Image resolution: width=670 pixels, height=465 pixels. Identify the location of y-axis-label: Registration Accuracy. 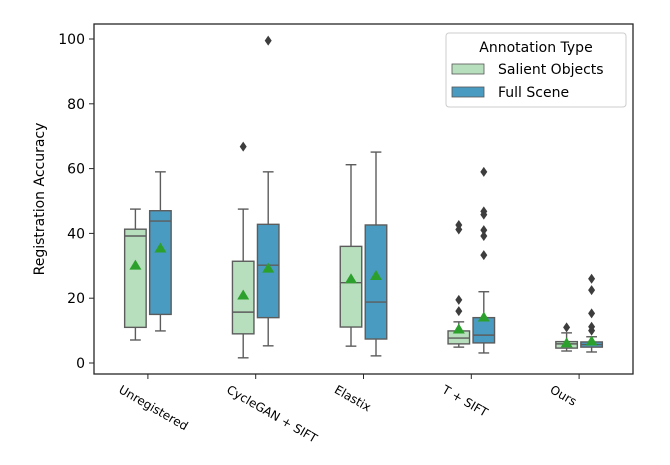
(40, 199).